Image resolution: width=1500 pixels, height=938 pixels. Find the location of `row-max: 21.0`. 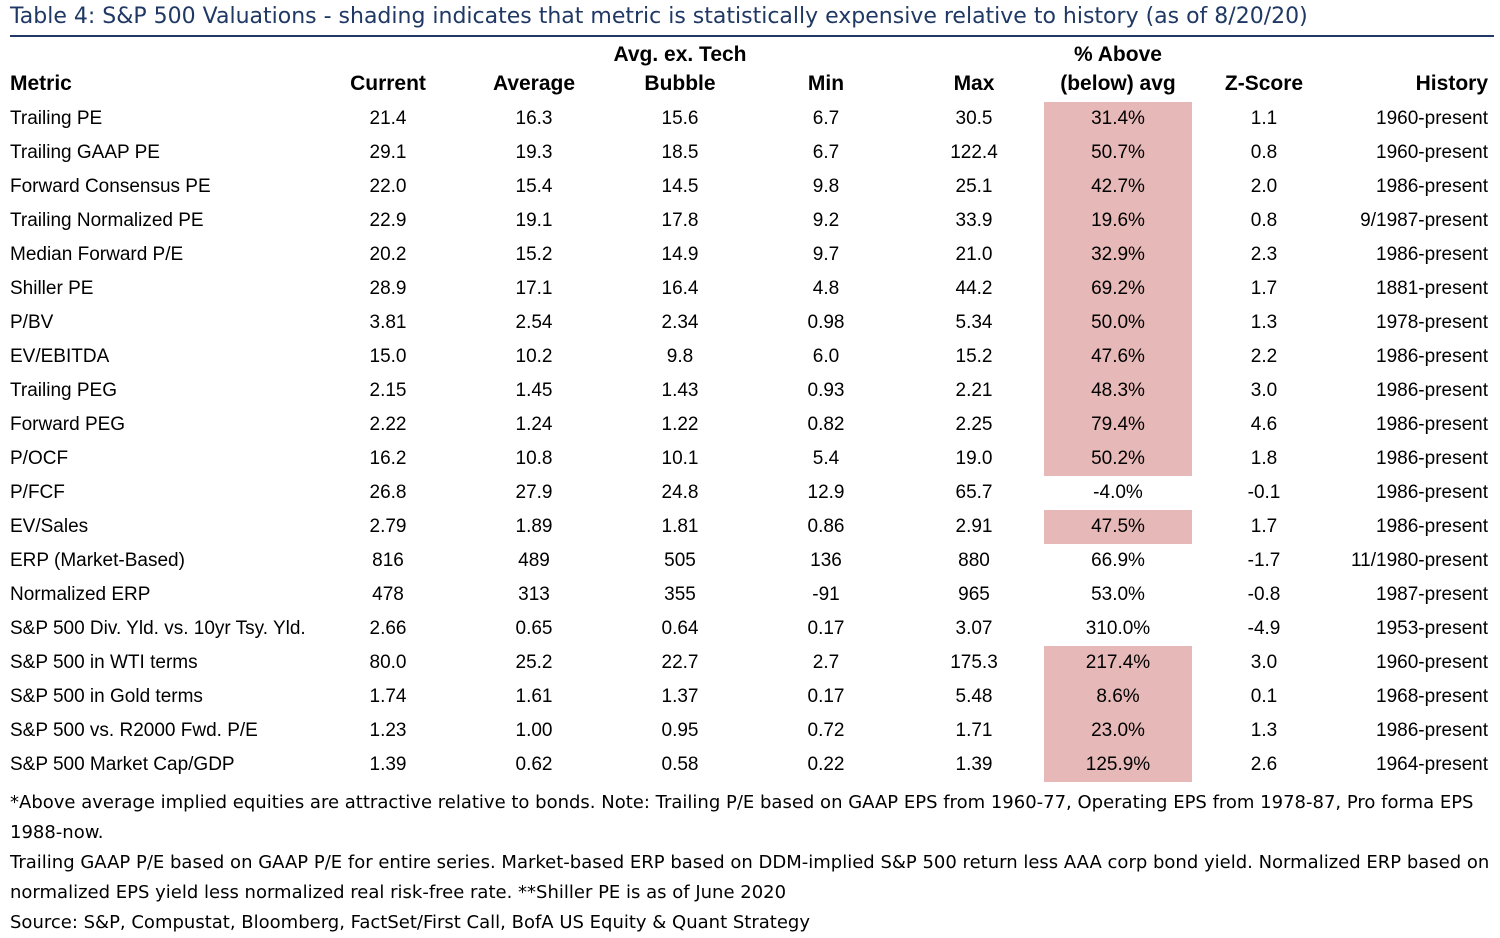

row-max: 21.0 is located at coordinates (974, 254).